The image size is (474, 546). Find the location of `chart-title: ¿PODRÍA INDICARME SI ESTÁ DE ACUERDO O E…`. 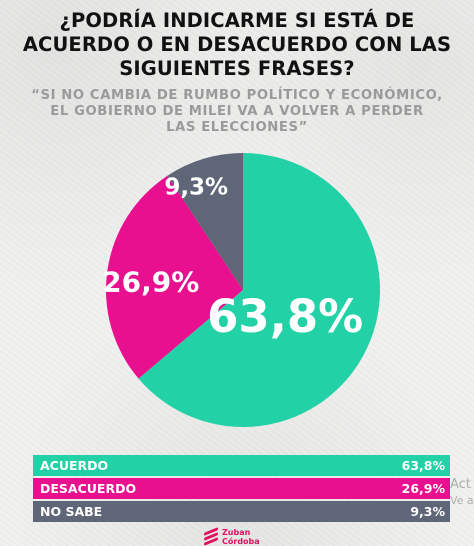

chart-title: ¿PODRÍA INDICARME SI ESTÁ DE ACUERDO O E… is located at coordinates (237, 44).